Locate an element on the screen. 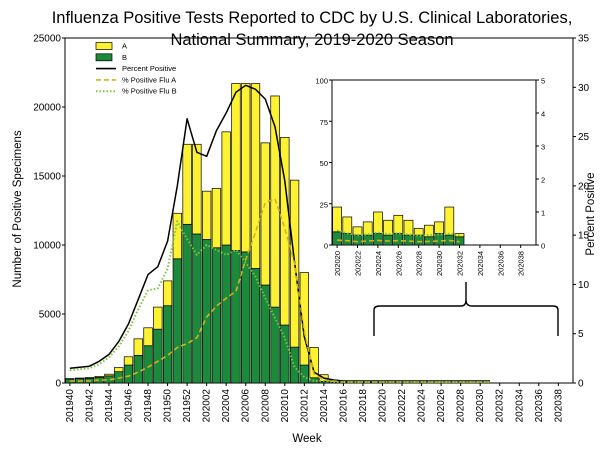  main-y2-tick-label: 35 is located at coordinates (584, 39).